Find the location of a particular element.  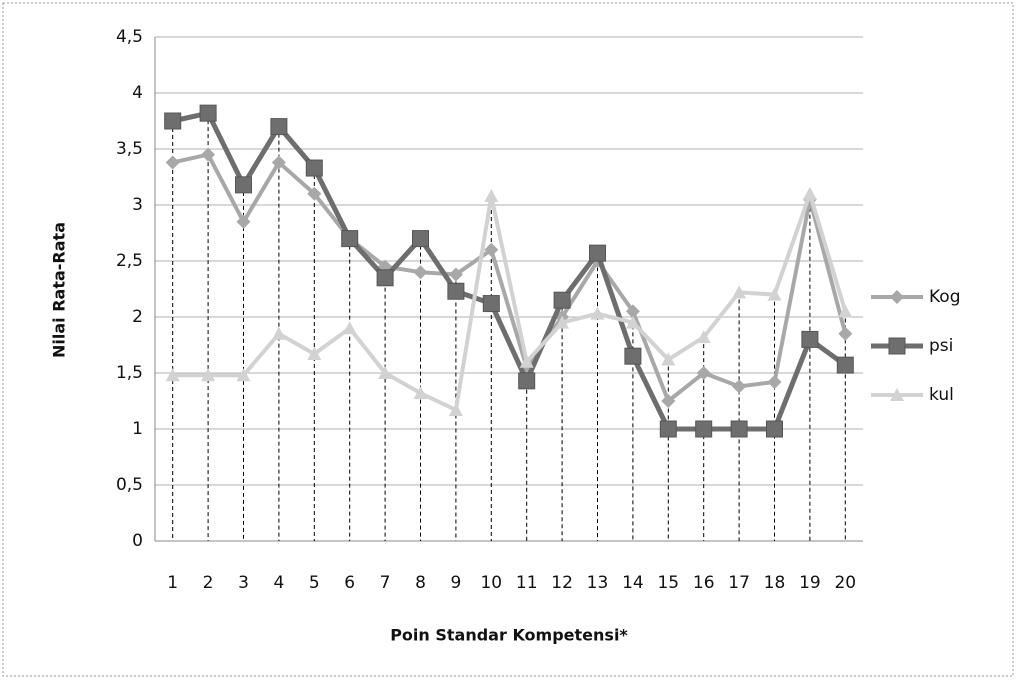

y-axis-title: Nilai Rata-Rata is located at coordinates (59, 290).